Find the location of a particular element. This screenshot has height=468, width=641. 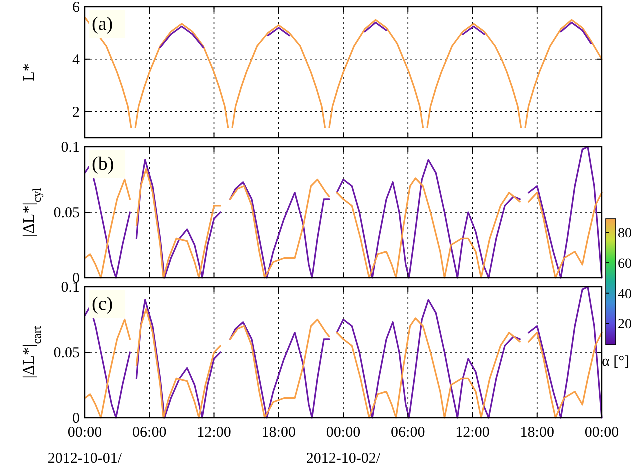

chart-title: (b) is located at coordinates (103, 164).